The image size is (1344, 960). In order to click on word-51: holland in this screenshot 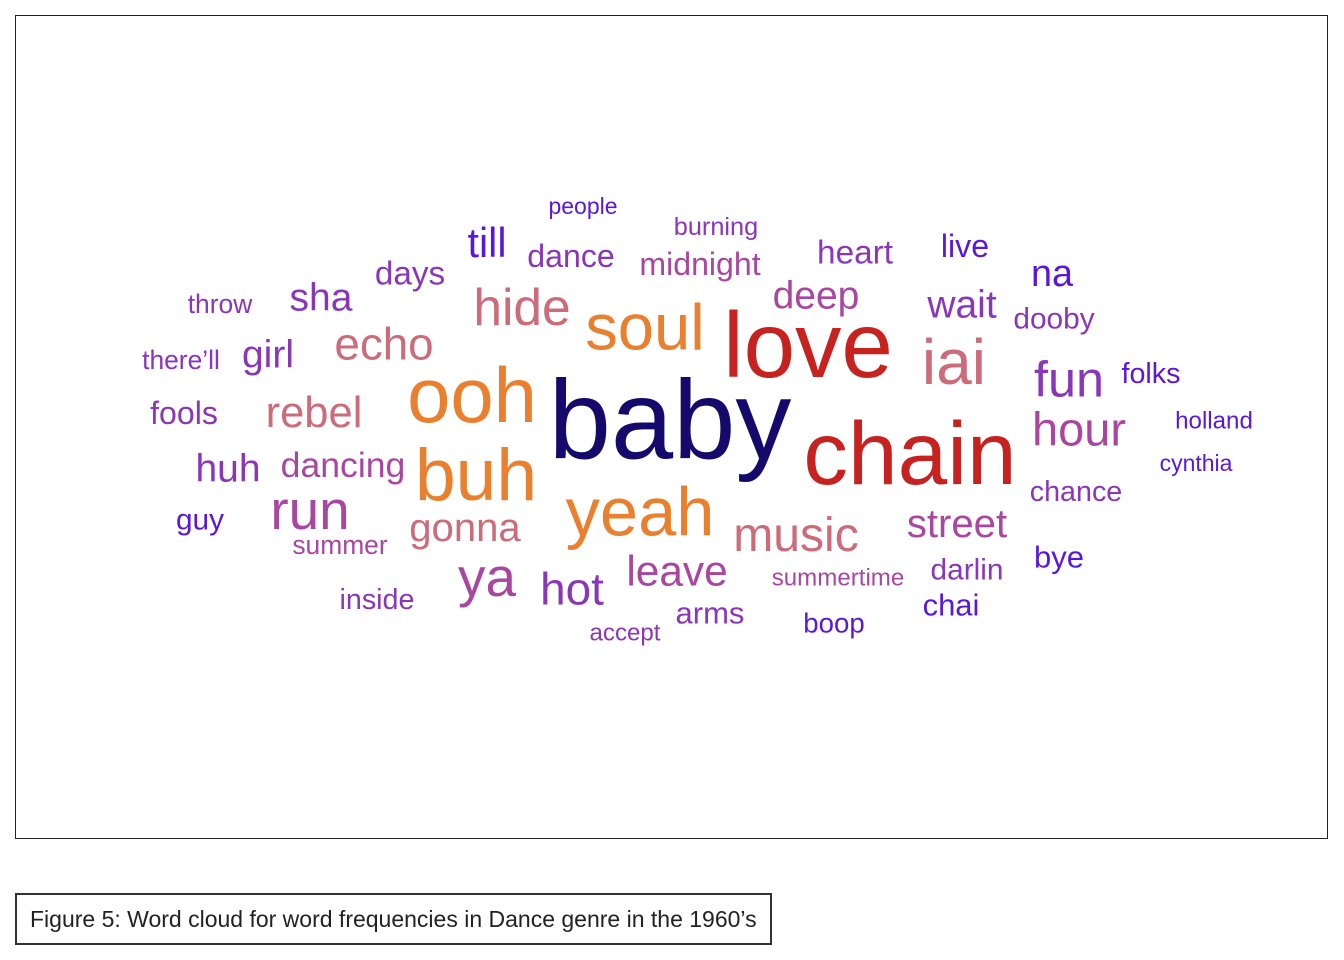, I will do `click(1214, 421)`.